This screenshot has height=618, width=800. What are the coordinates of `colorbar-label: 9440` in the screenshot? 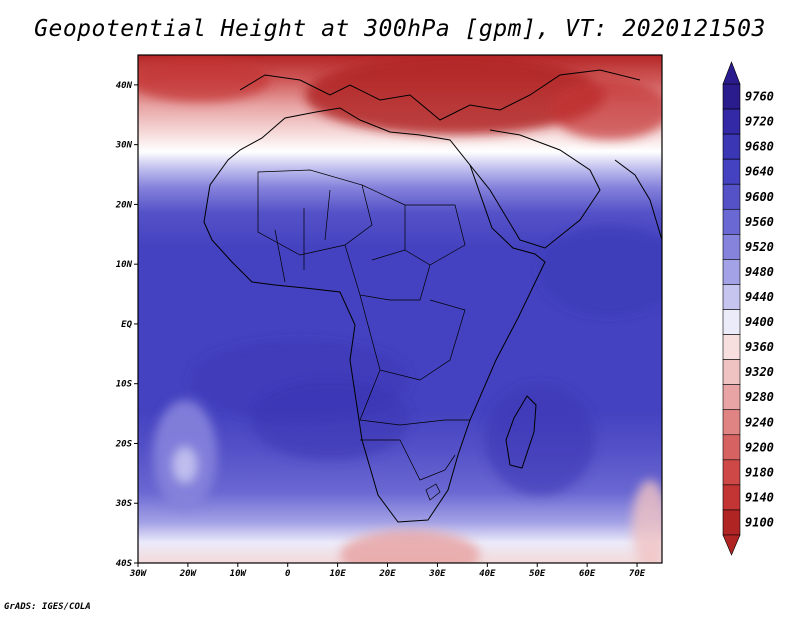 It's located at (759, 297).